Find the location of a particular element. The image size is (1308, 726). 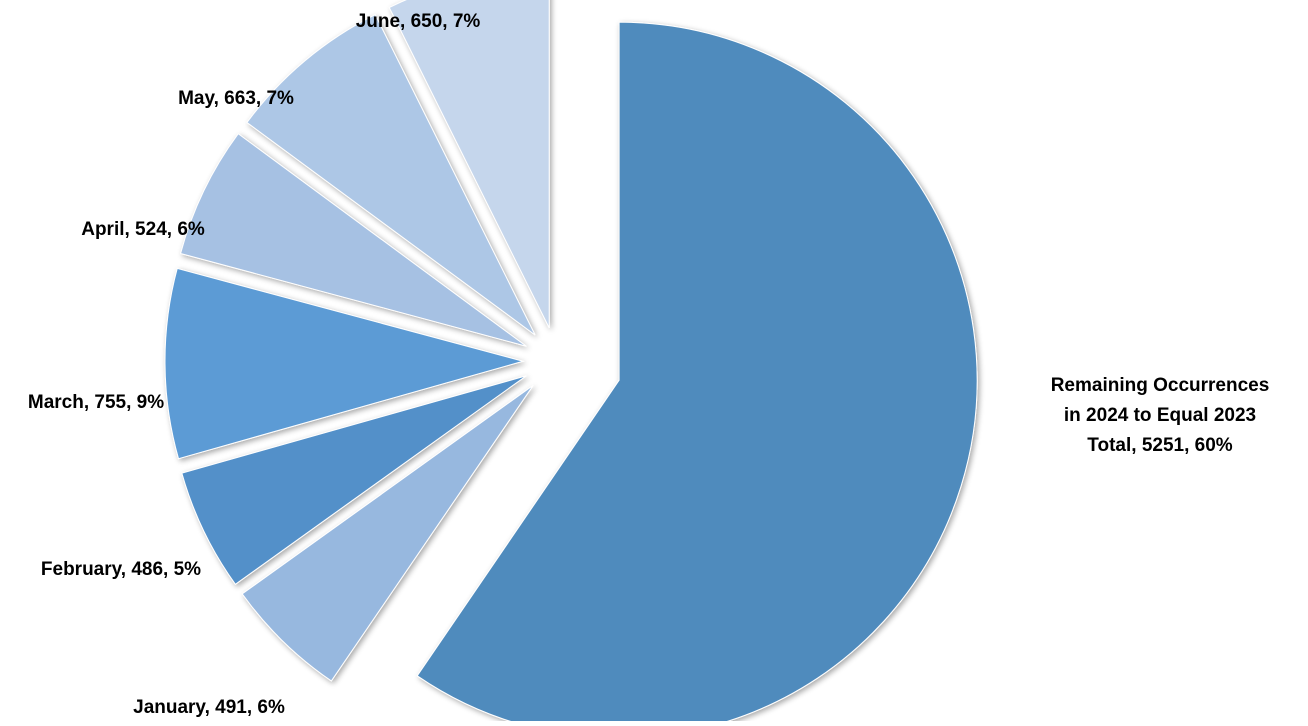

data-label-line: Remaining Occurrences is located at coordinates (1160, 385).